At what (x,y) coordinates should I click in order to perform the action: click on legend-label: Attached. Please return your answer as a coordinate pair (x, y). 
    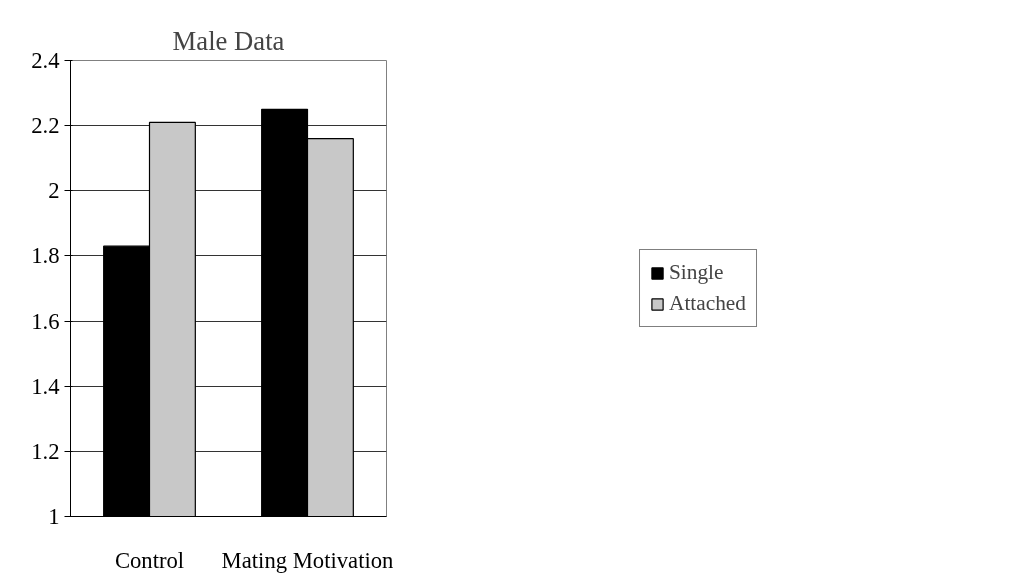
    Looking at the image, I should click on (707, 303).